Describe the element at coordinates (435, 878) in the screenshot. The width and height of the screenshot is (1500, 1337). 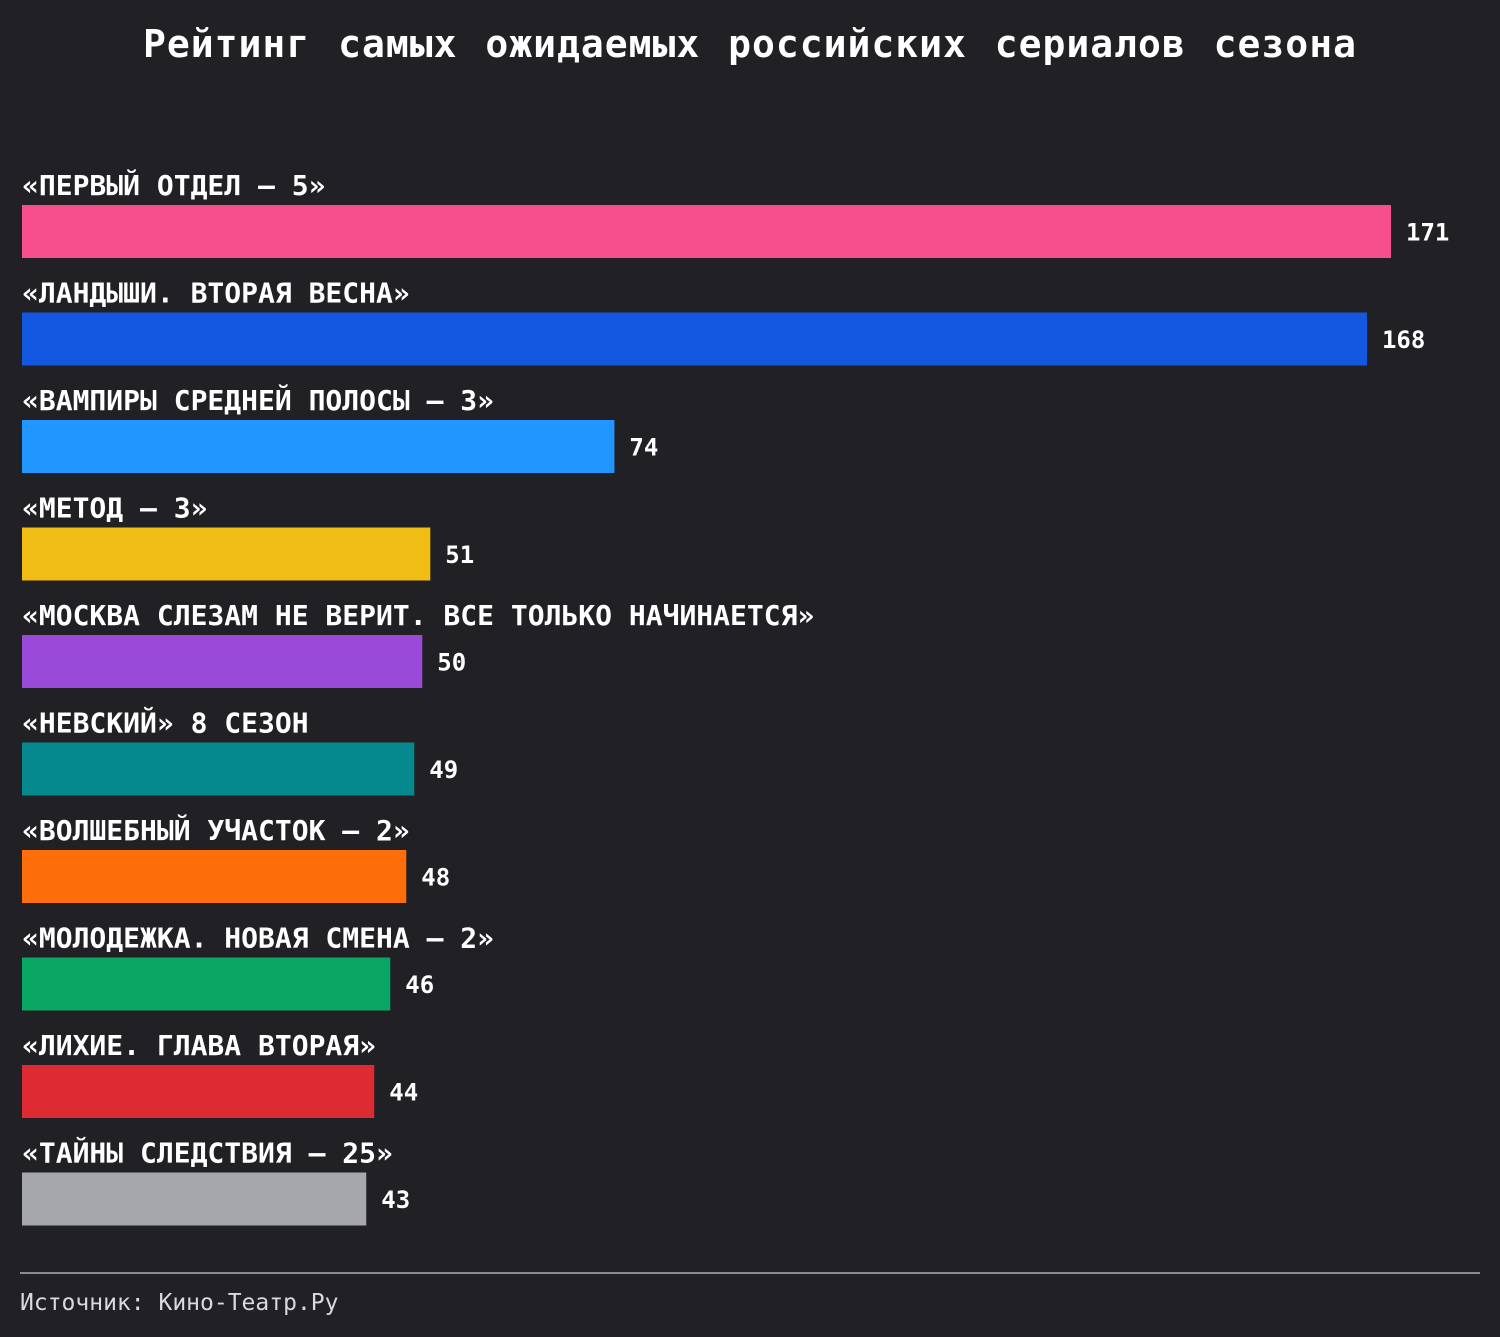
I see `value-label: 48` at that location.